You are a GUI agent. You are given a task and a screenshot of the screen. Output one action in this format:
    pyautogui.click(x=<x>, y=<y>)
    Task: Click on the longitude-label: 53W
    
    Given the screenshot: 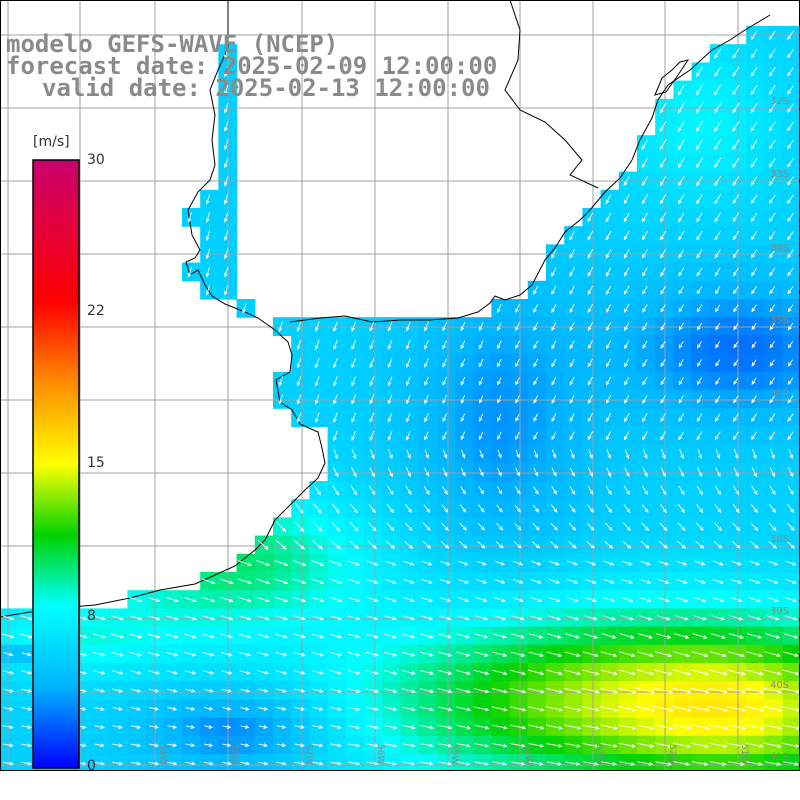 What is the action you would take?
    pyautogui.click(x=599, y=754)
    